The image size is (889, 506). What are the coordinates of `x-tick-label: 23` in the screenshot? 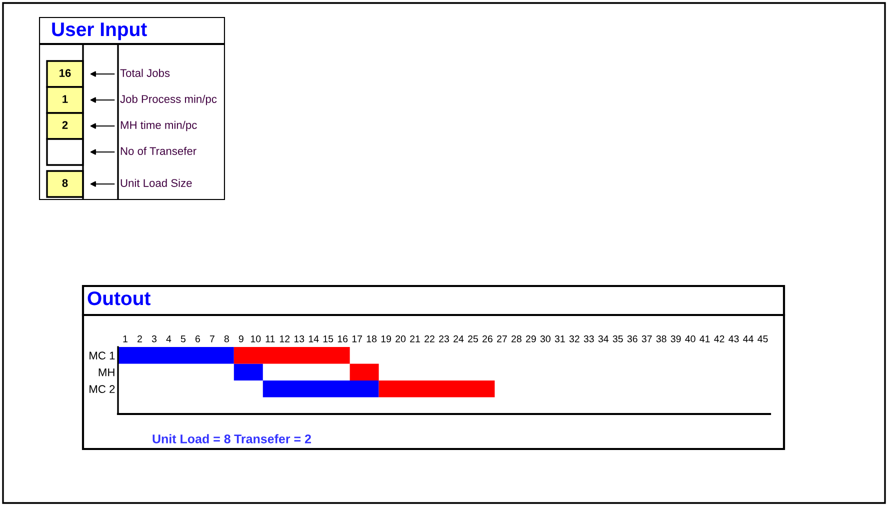 It's located at (444, 338).